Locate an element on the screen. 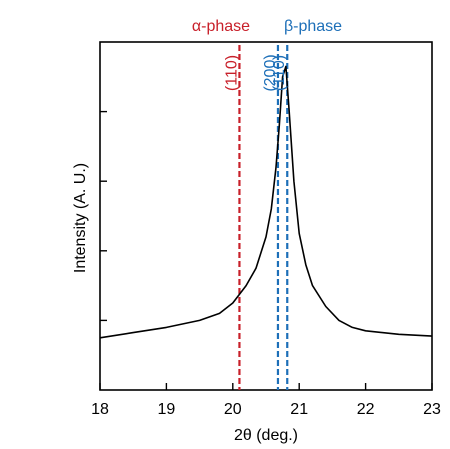 The image size is (450, 449). reference-labels: (110) (200)(110) is located at coordinates (255, 72).